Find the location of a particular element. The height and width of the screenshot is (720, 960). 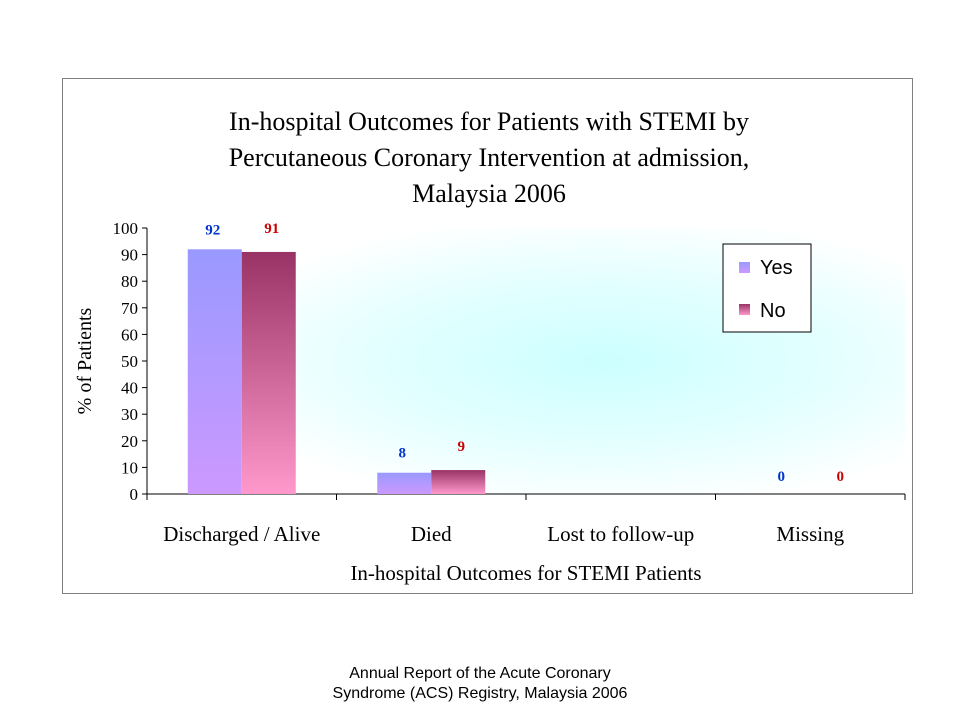

data-label-yes-0: 92 is located at coordinates (212, 230).